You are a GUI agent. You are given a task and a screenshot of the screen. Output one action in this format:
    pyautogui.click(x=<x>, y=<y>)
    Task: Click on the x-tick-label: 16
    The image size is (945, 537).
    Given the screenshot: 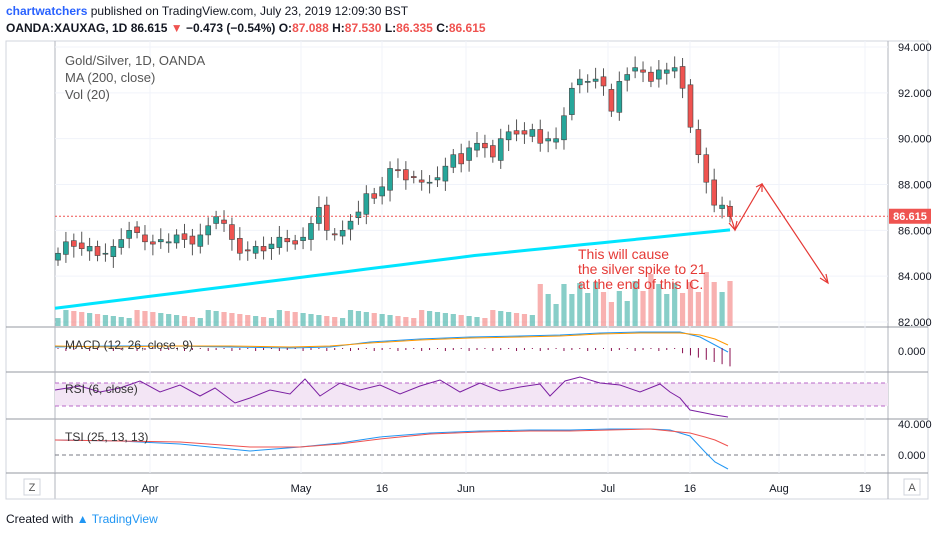 What is the action you would take?
    pyautogui.click(x=382, y=489)
    